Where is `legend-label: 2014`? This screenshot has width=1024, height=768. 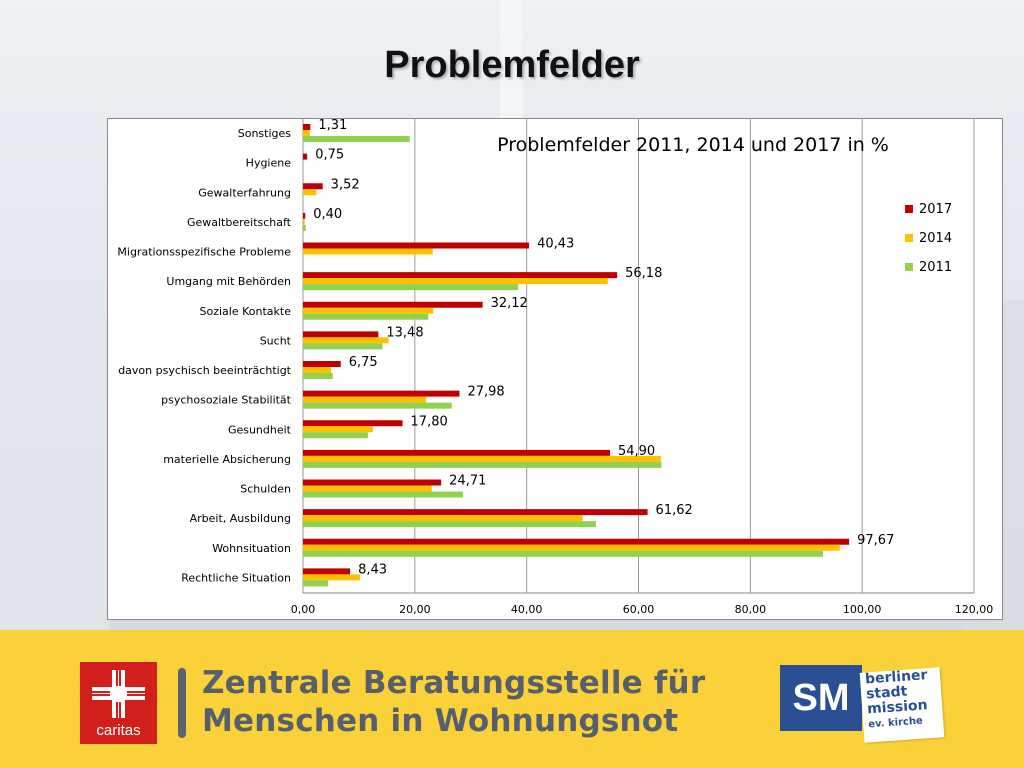 legend-label: 2014 is located at coordinates (935, 238).